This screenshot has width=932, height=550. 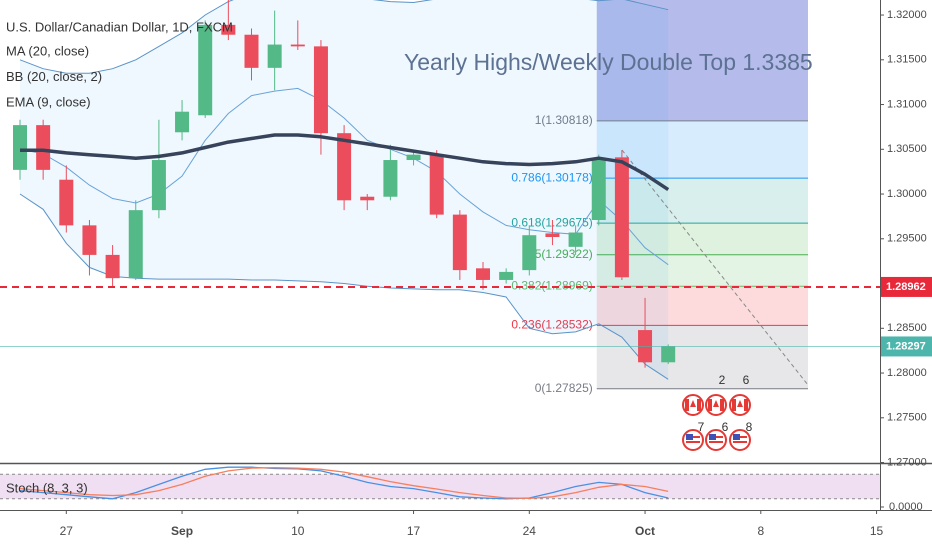 What do you see at coordinates (440, 486) in the screenshot?
I see `stoch-band` at bounding box center [440, 486].